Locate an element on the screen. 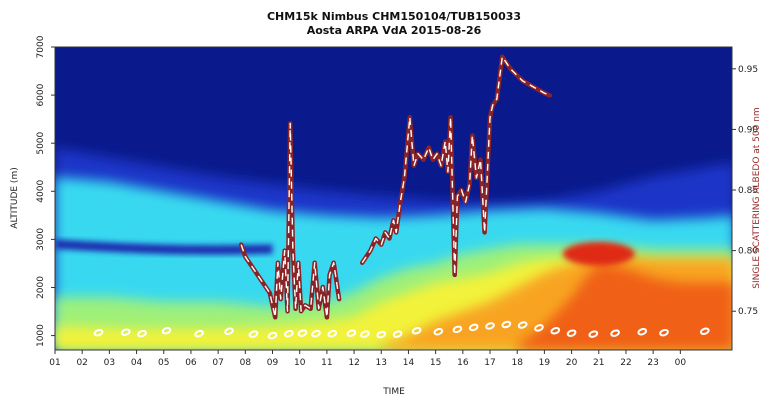  x-tick-label: 15 is located at coordinates (435, 363).